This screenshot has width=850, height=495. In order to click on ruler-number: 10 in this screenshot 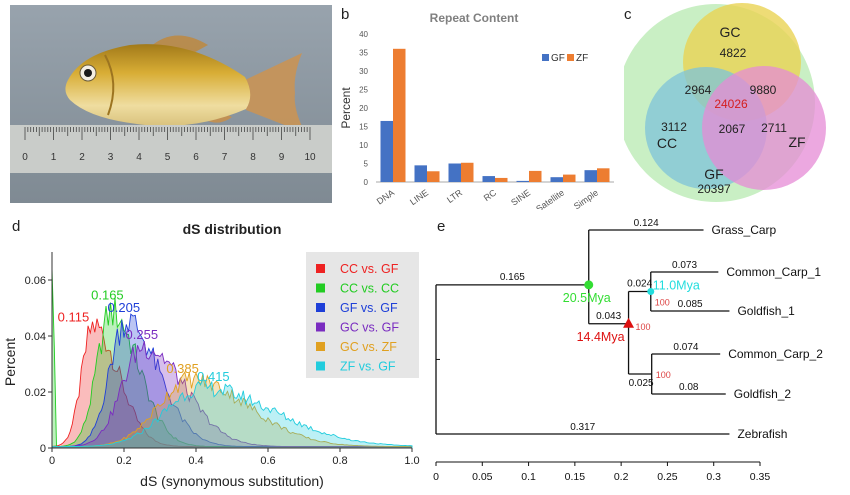, I will do `click(310, 157)`.